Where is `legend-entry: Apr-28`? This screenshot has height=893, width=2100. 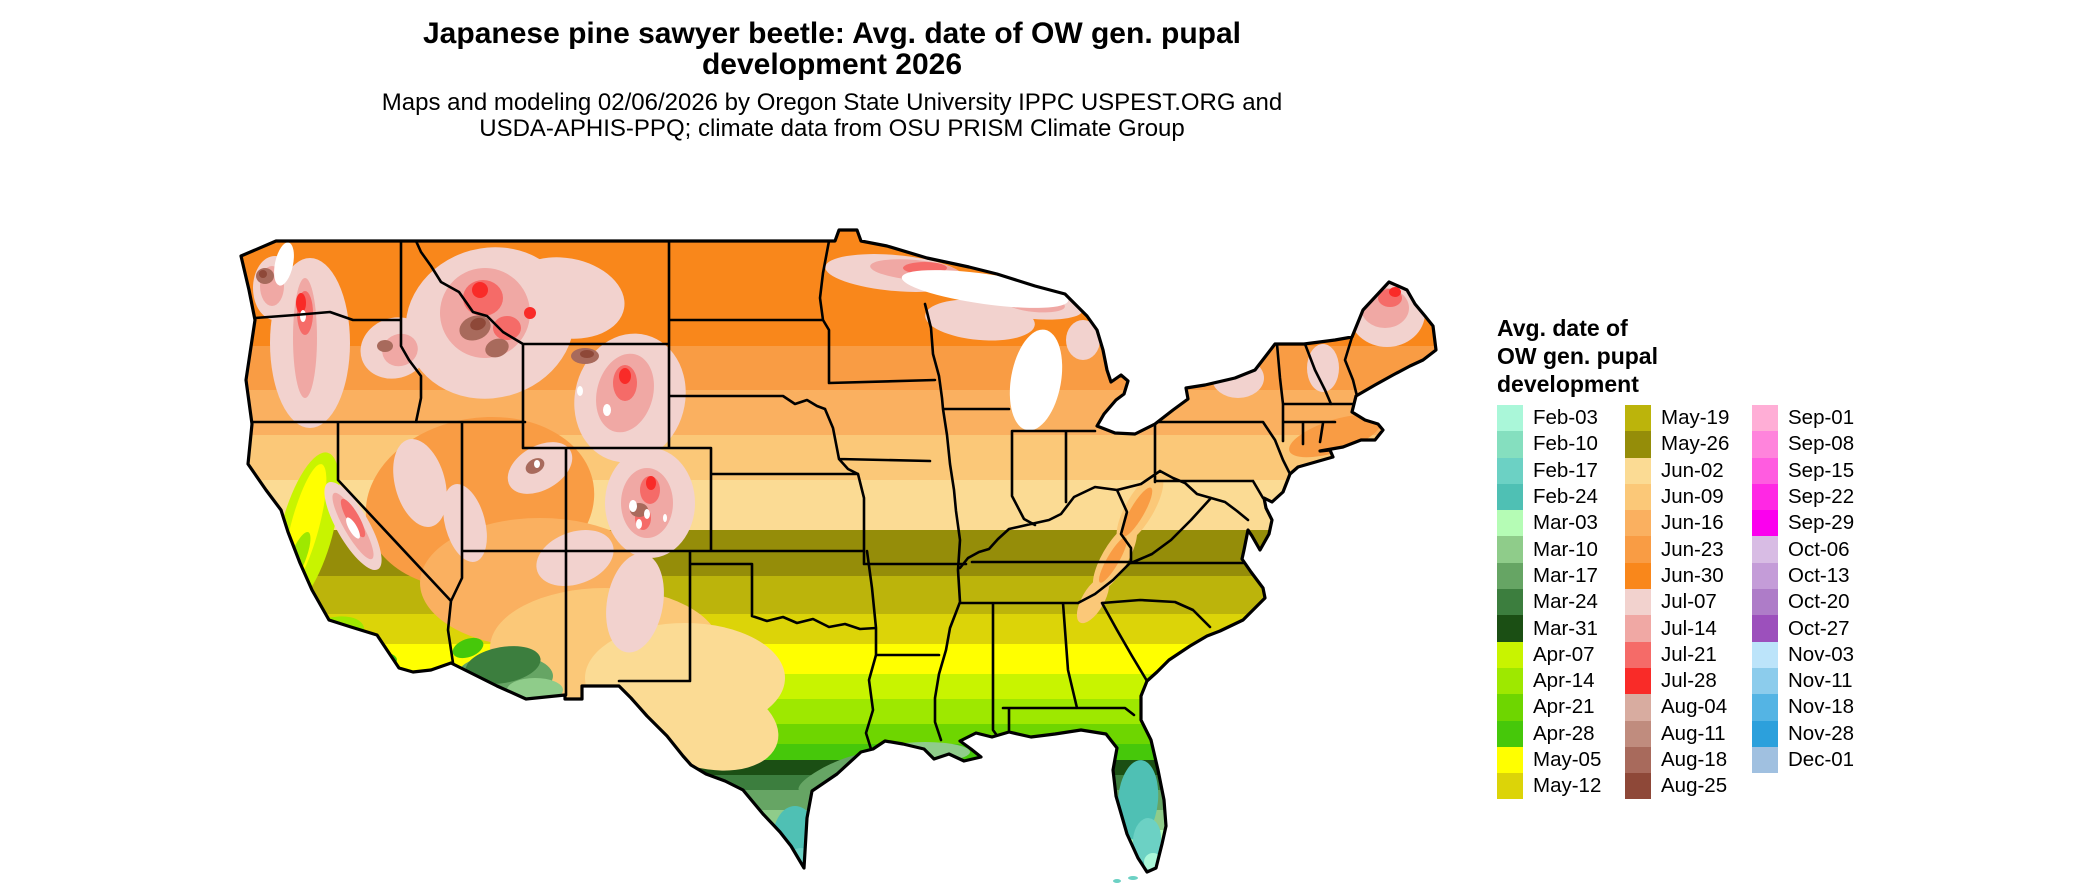 legend-entry: Apr-28 is located at coordinates (1549, 733).